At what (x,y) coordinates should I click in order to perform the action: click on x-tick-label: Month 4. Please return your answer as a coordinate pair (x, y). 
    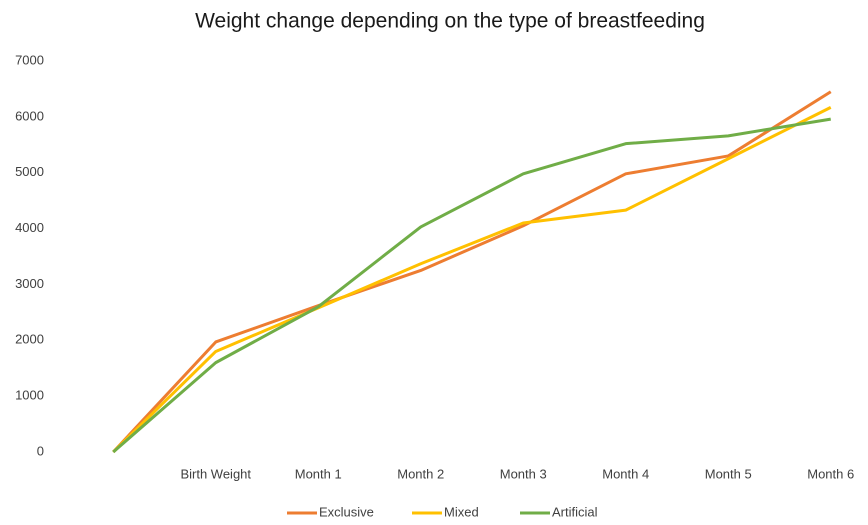
    Looking at the image, I should click on (625, 473).